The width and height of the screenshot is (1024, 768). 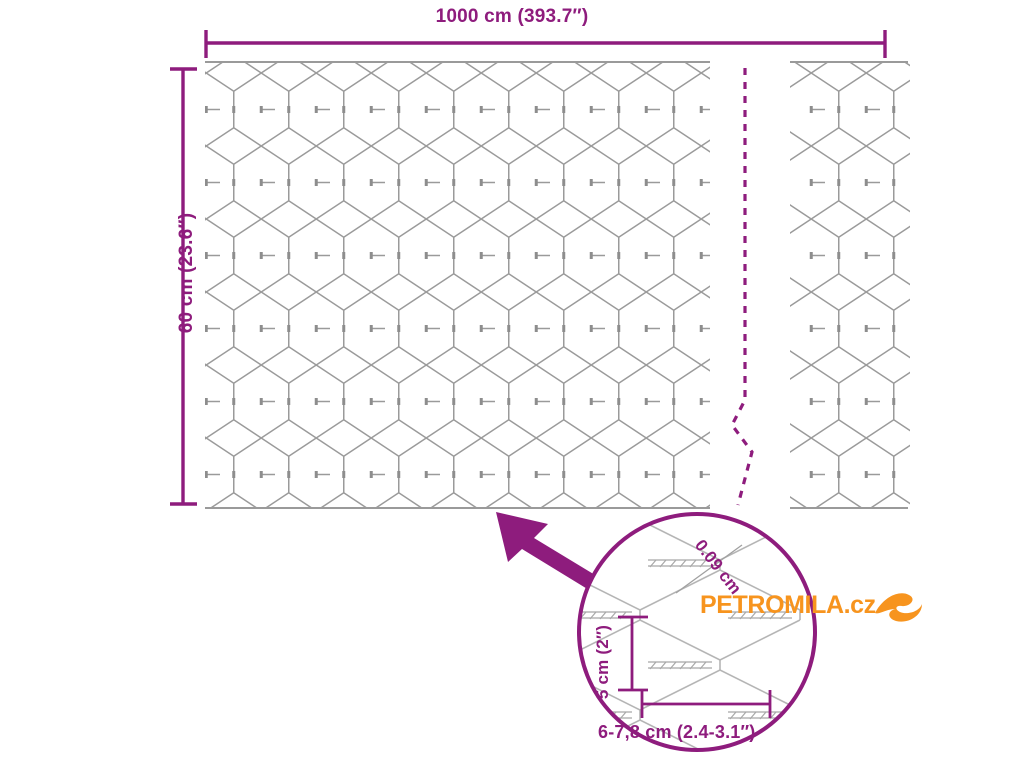 I want to click on height-dimension-label: 60 cm (23.6″), so click(x=186, y=273).